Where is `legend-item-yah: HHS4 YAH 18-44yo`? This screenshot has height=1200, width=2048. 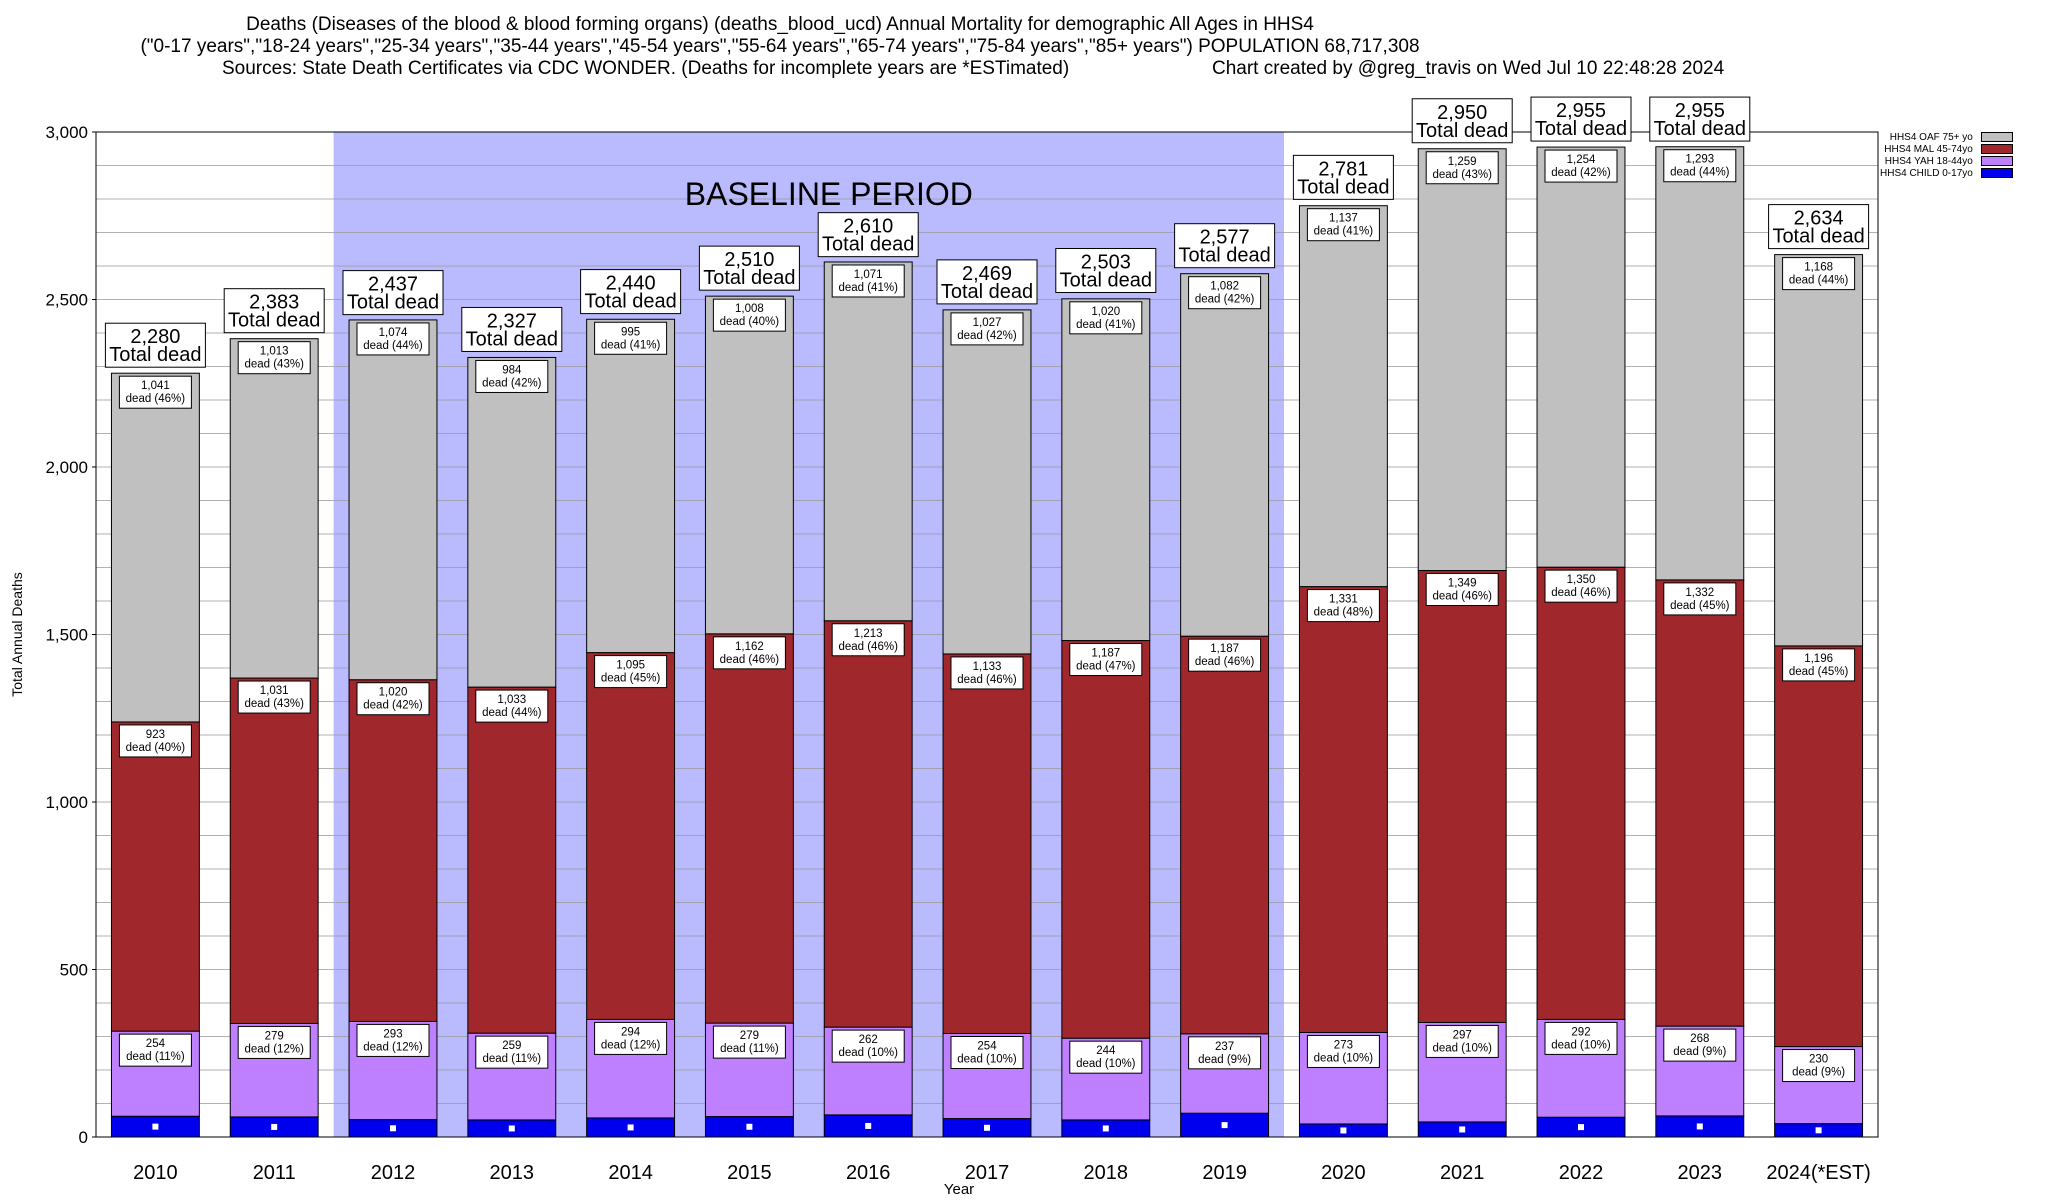
legend-item-yah: HHS4 YAH 18-44yo is located at coordinates (1946, 161).